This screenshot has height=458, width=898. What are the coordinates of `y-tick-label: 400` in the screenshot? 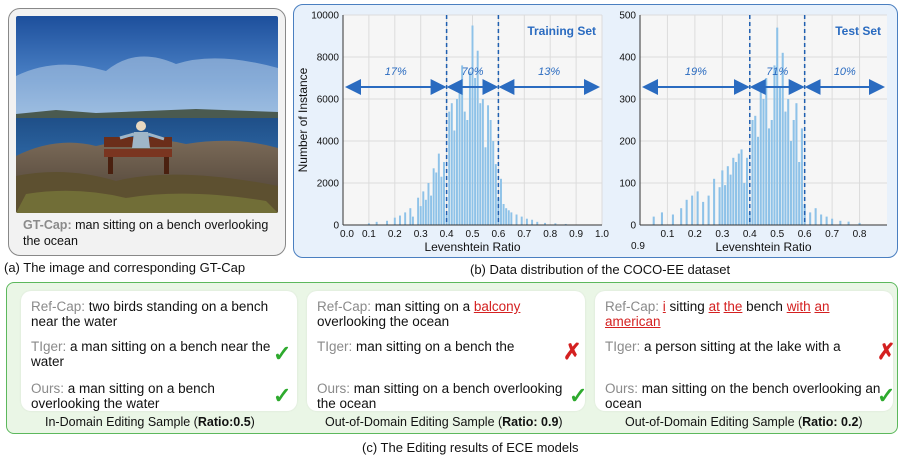 It's located at (627, 58).